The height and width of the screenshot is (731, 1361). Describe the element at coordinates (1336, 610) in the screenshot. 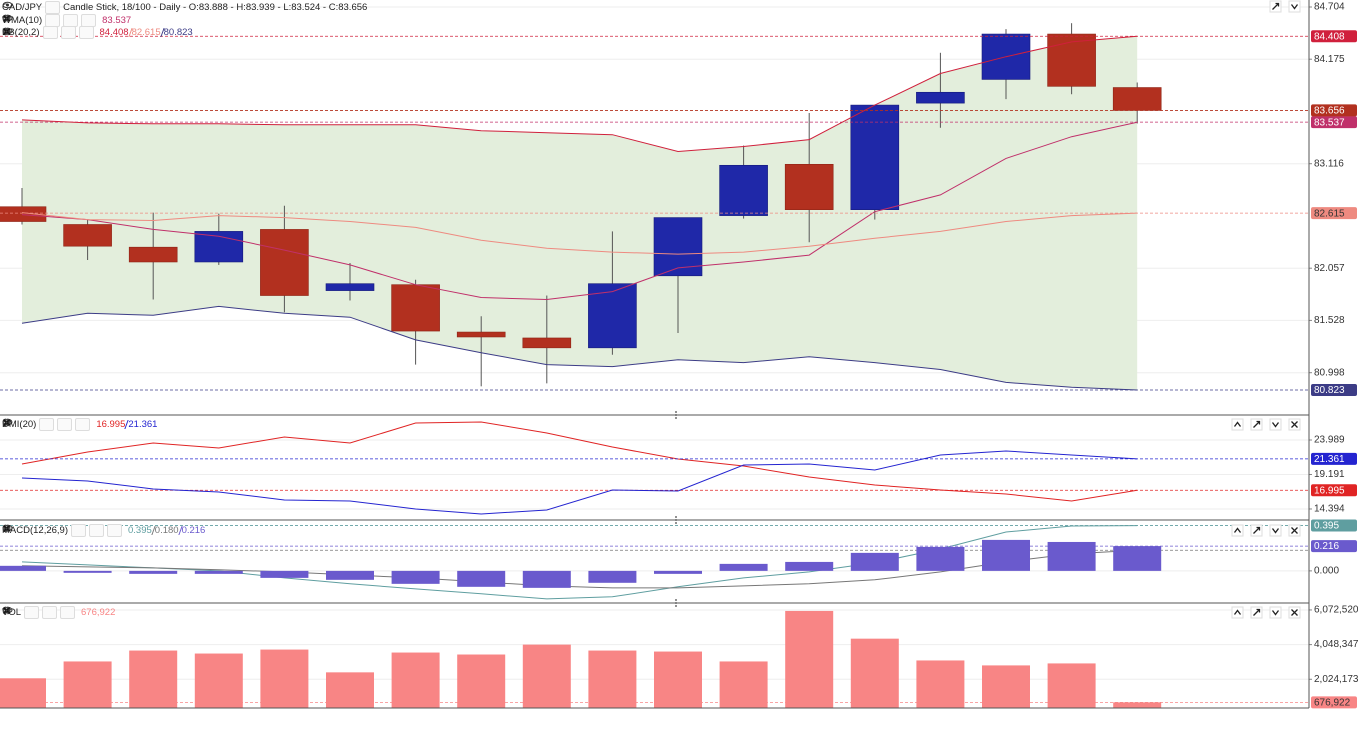

I see `y-tick-label: 6,072,520` at that location.